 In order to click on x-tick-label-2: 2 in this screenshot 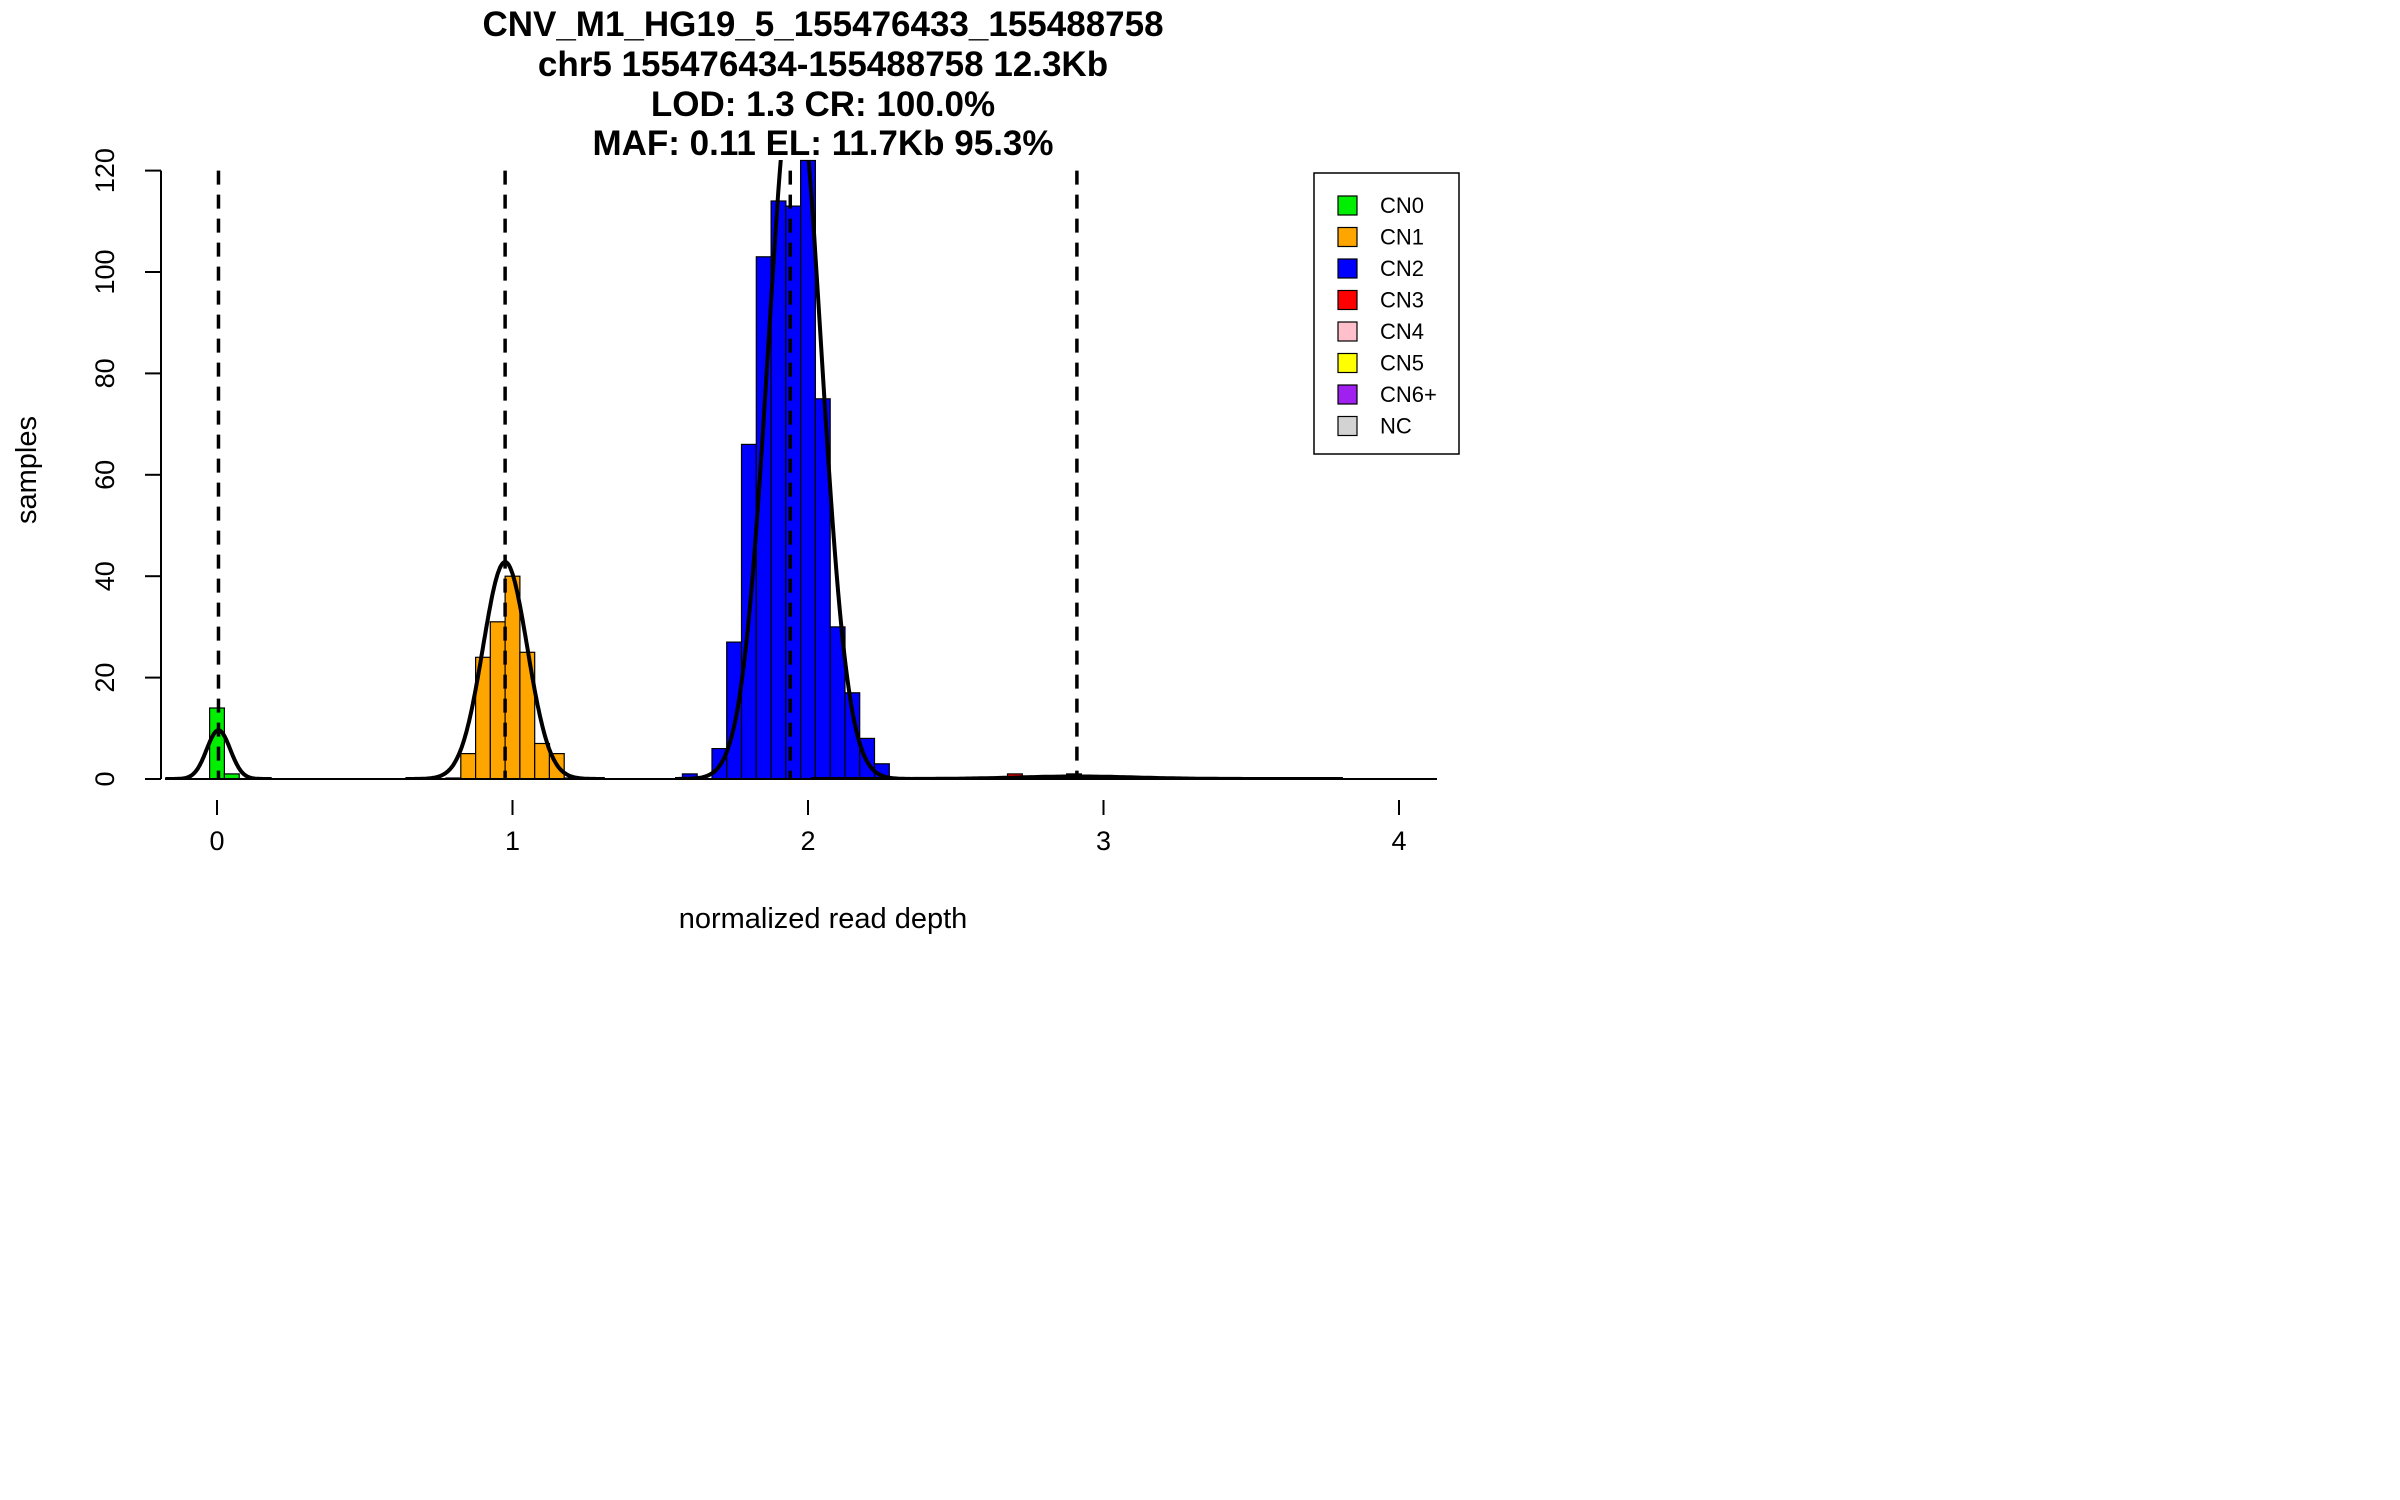, I will do `click(807, 841)`.